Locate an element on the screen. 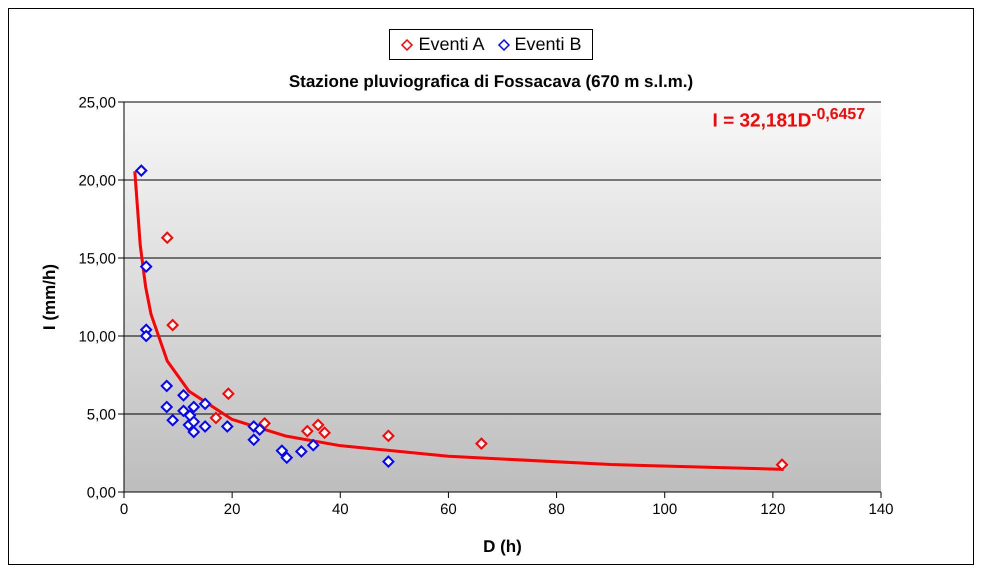 The image size is (982, 575). annotation: I = 32,181D$^{-0,6457}$ is located at coordinates (788, 119).